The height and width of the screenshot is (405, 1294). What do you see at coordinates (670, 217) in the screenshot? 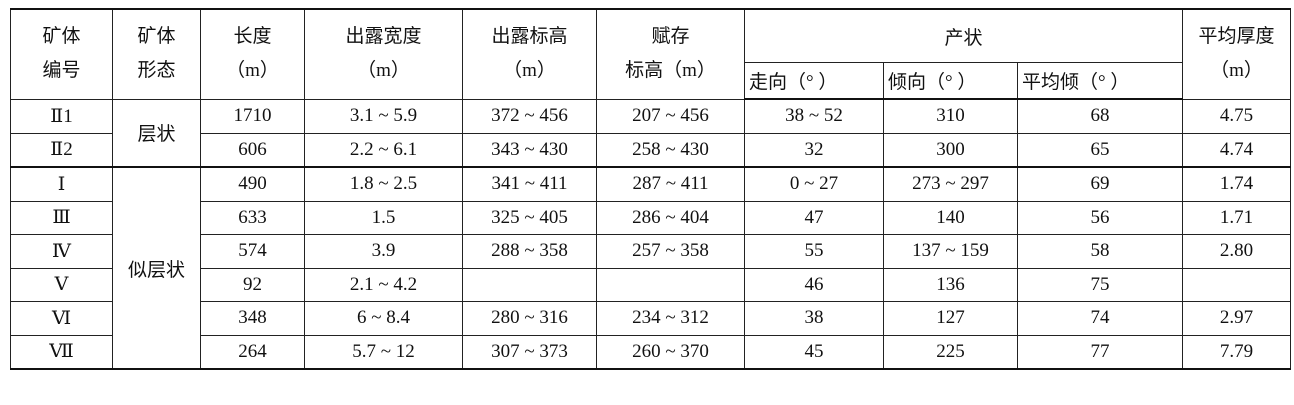
I see `cell-occurrence-elev: 286 ~ 404` at bounding box center [670, 217].